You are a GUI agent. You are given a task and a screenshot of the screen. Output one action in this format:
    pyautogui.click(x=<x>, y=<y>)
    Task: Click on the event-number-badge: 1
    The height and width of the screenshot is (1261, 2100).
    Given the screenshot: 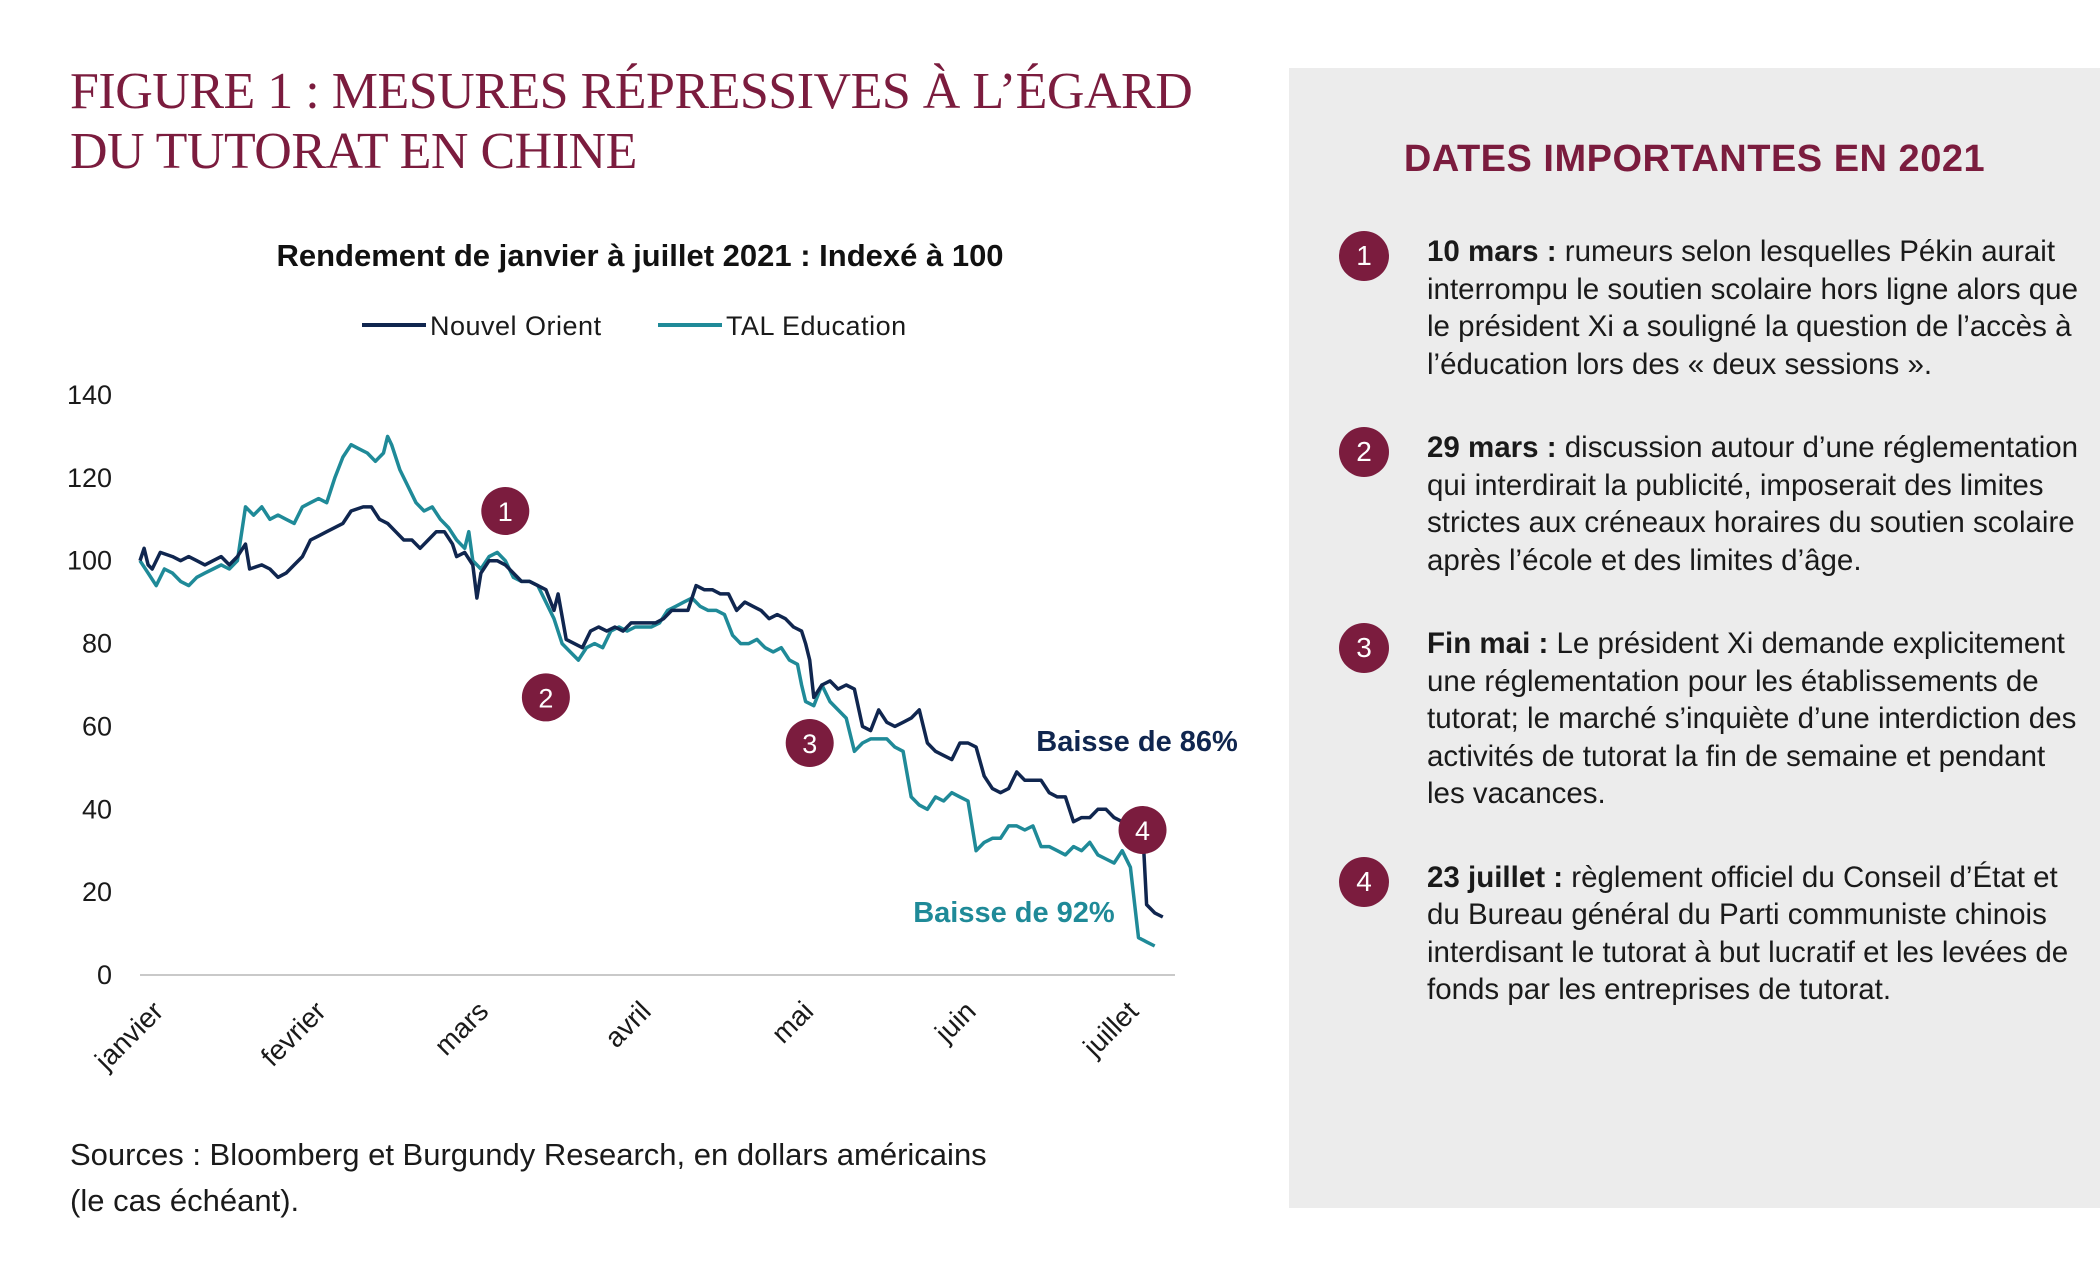 What is the action you would take?
    pyautogui.click(x=1364, y=256)
    